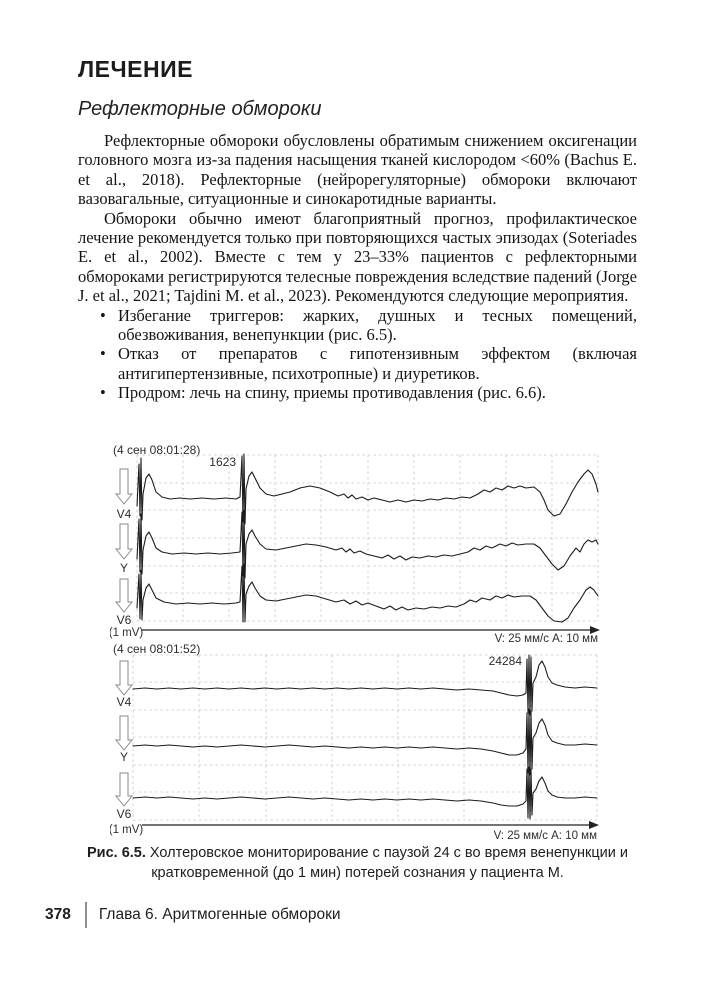 The image size is (705, 1000). I want to click on beat-number: 1623, so click(222, 462).